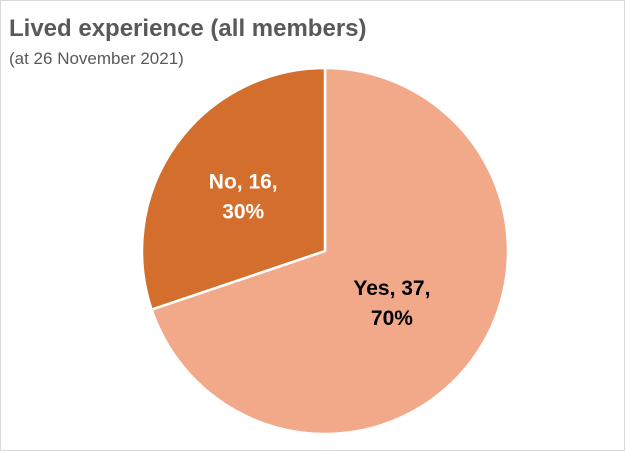 The width and height of the screenshot is (625, 451). Describe the element at coordinates (243, 196) in the screenshot. I see `data-label-no: No, 16, 30%` at that location.